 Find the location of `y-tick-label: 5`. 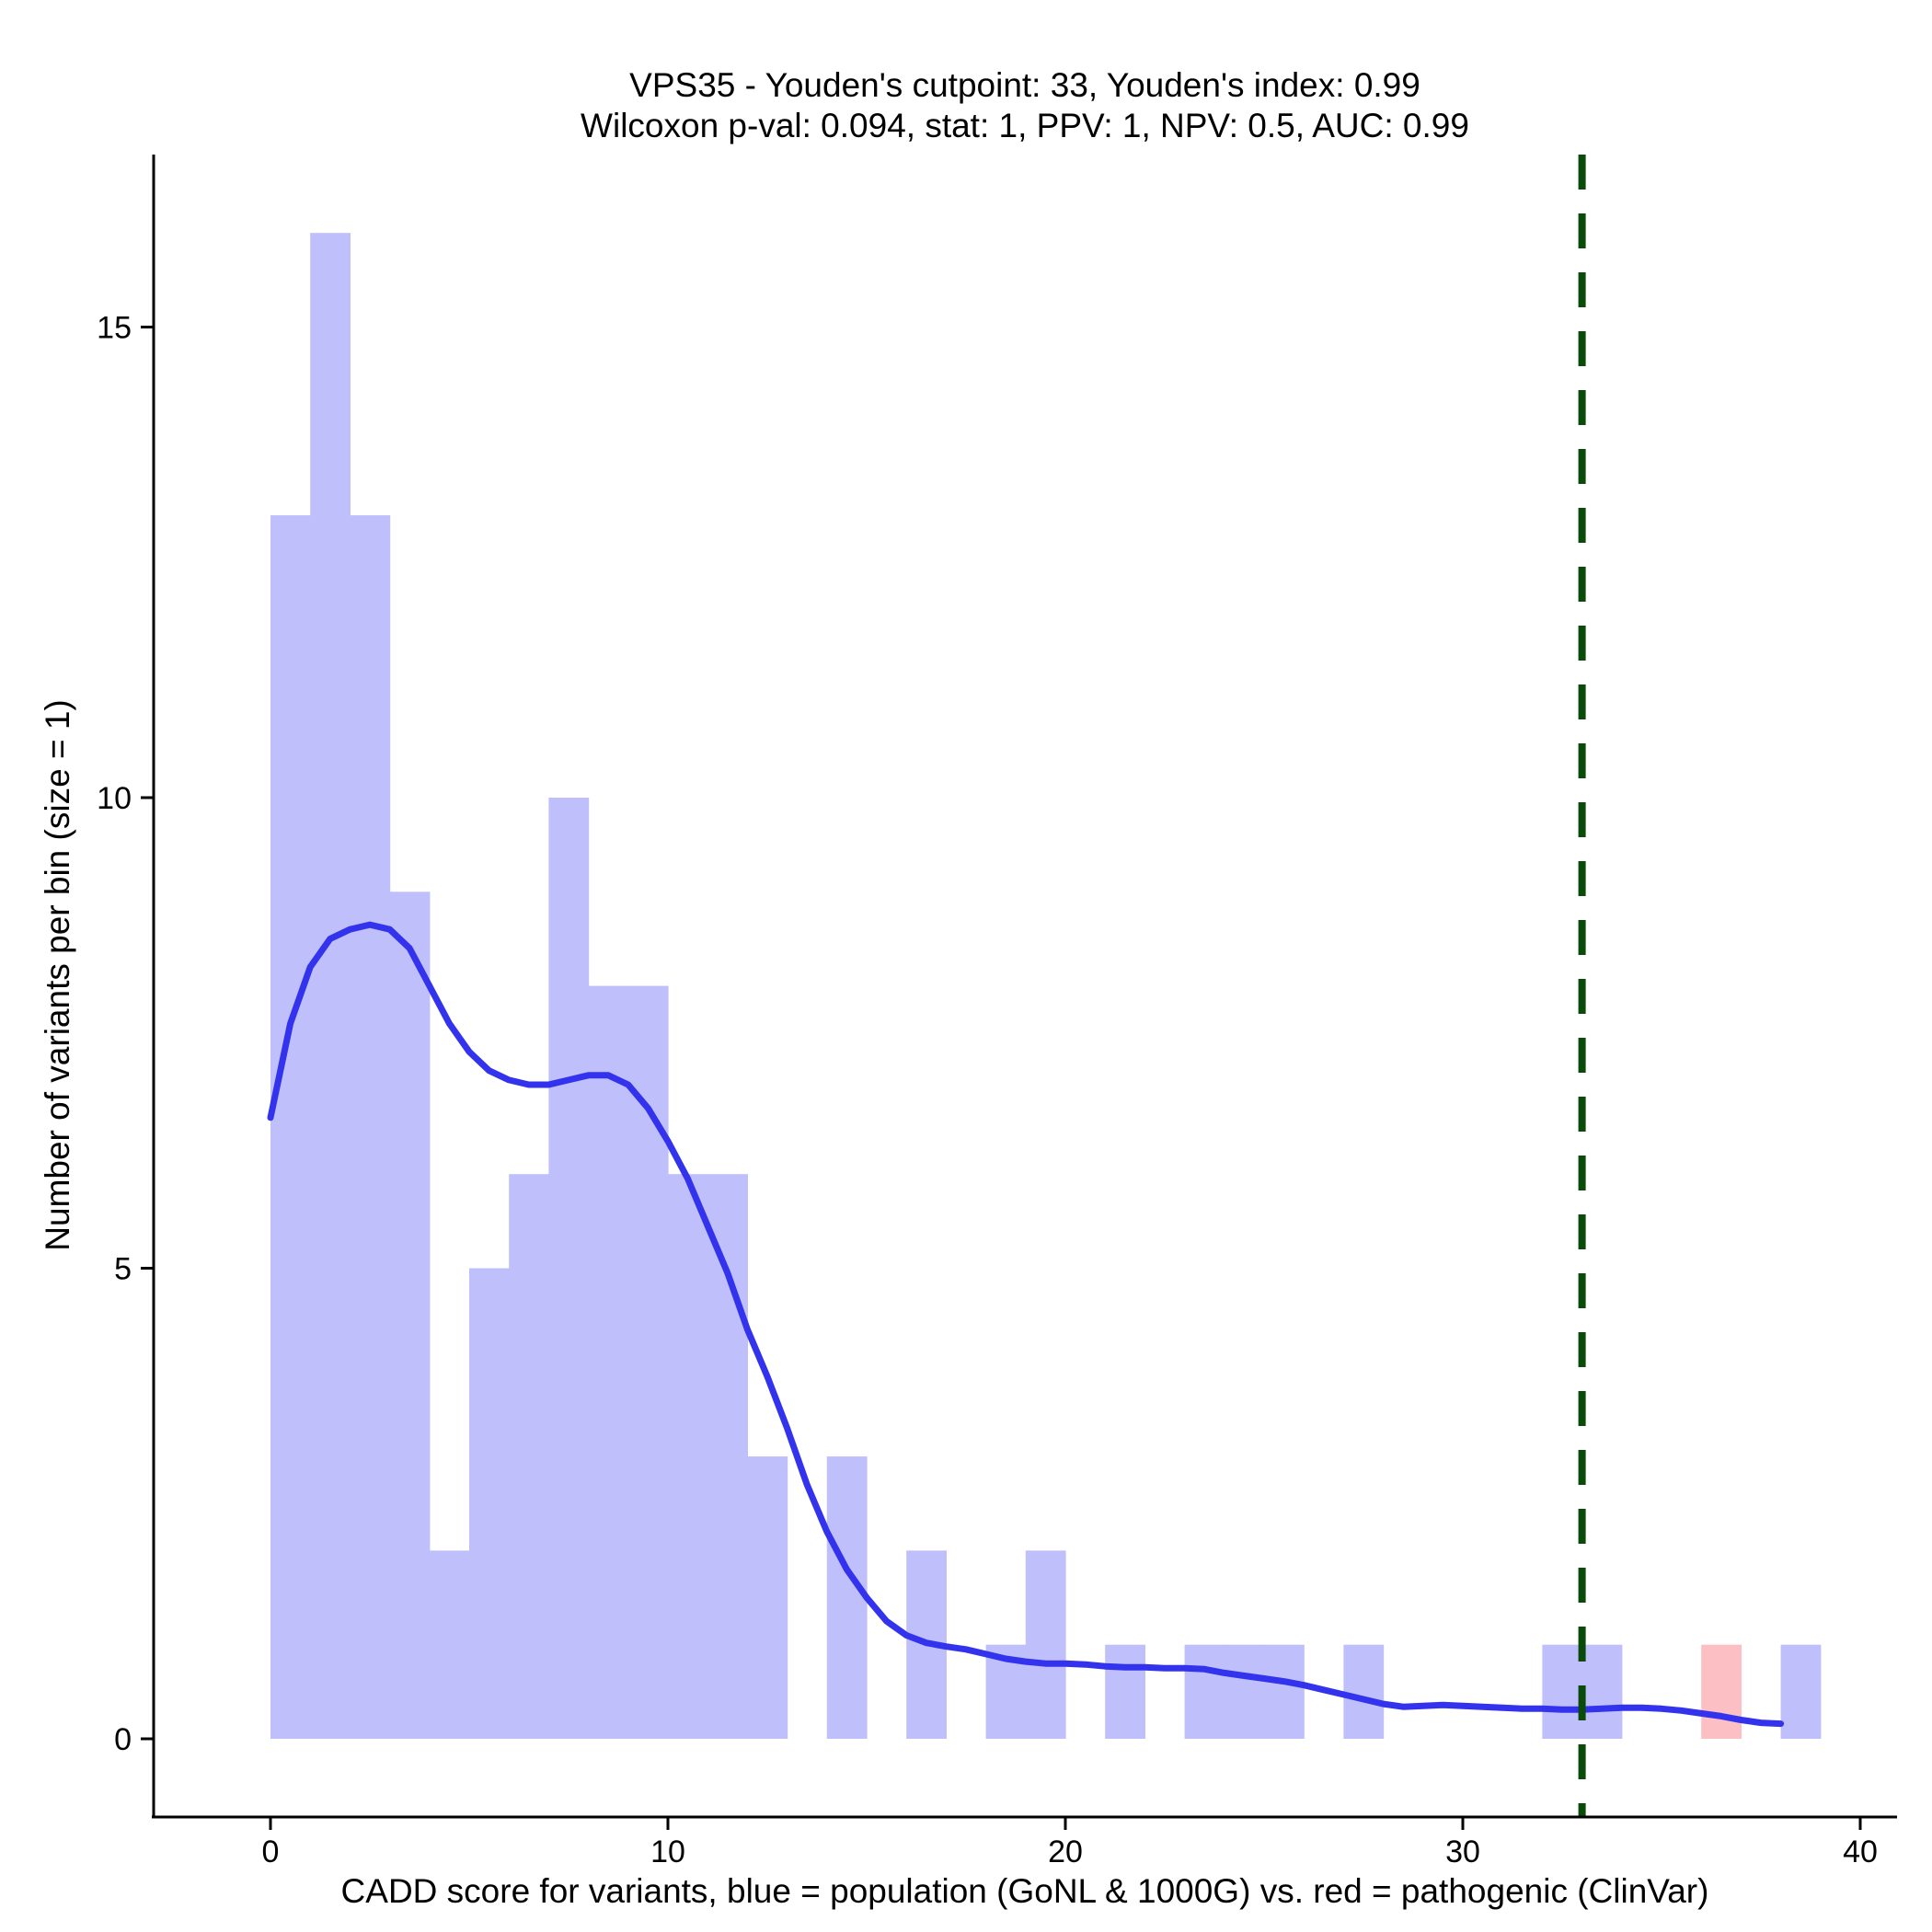

y-tick-label: 5 is located at coordinates (123, 1269).